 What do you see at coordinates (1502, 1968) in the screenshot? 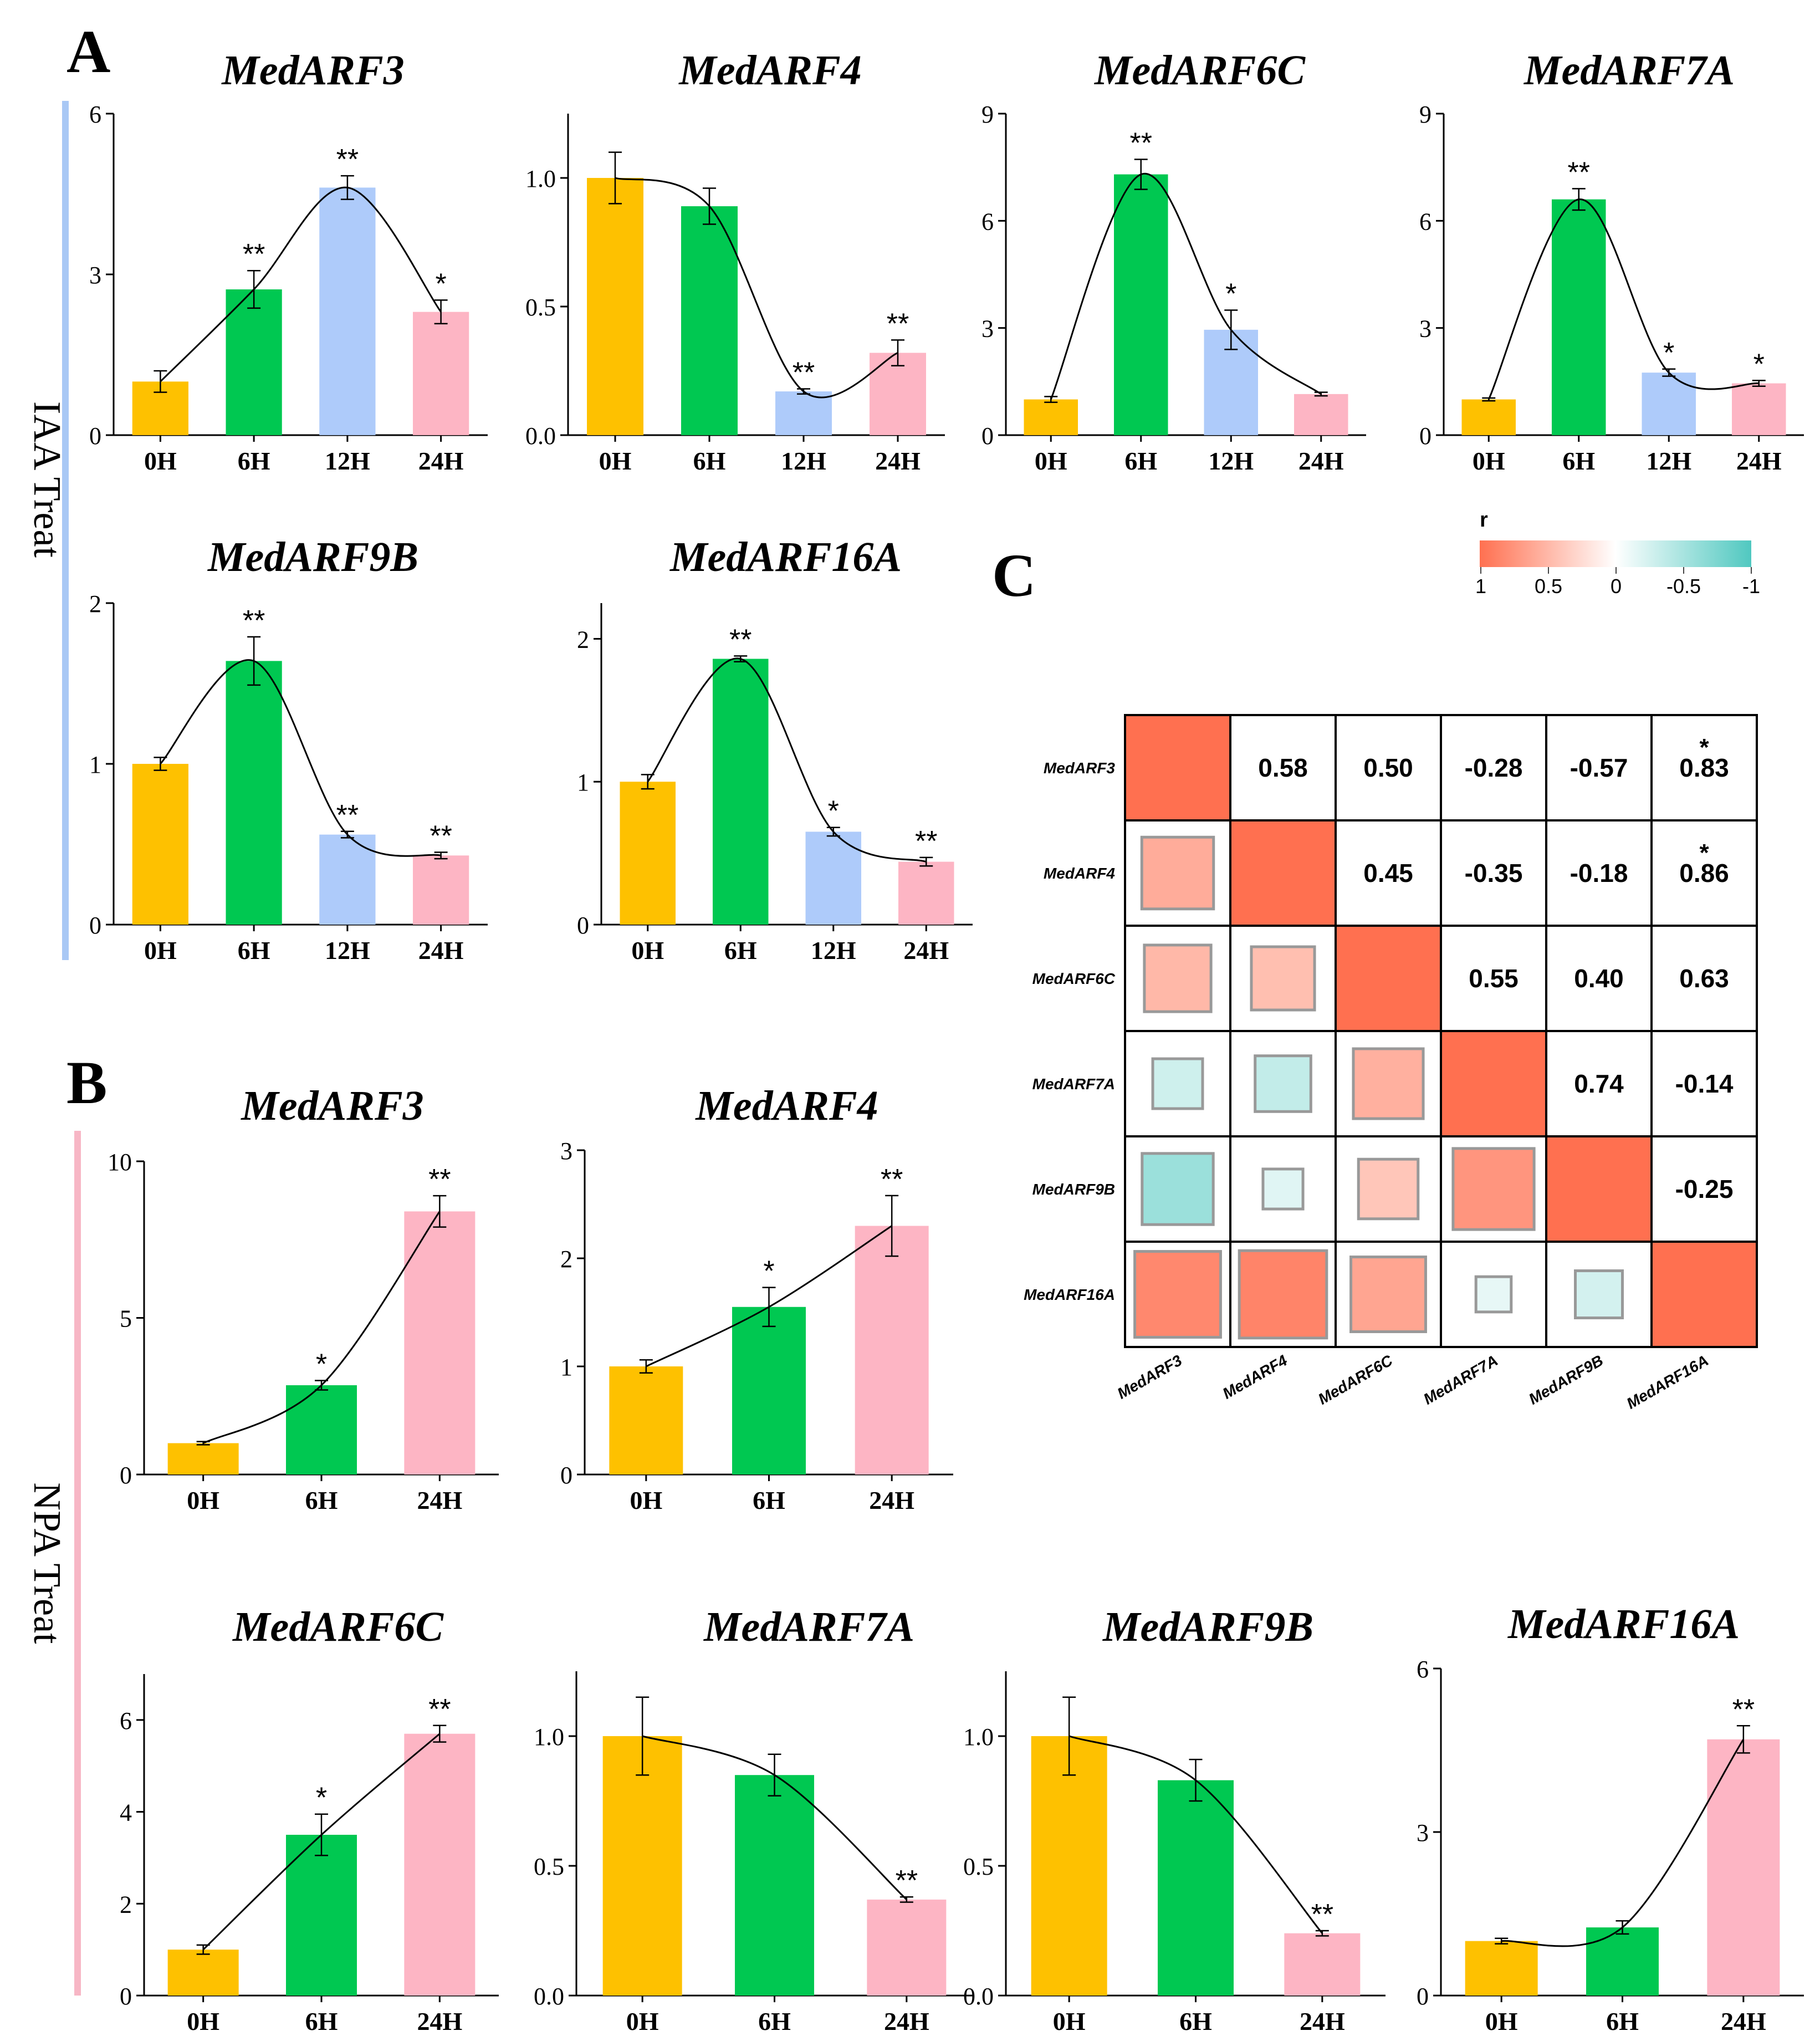
I see `npa-medarf16a-bar-0h` at bounding box center [1502, 1968].